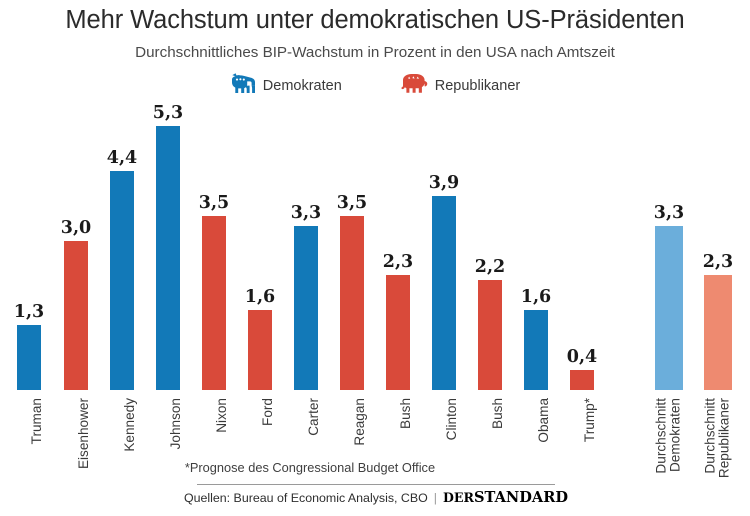 Image resolution: width=750 pixels, height=516 pixels. I want to click on bar-value-label: 3,0, so click(76, 227).